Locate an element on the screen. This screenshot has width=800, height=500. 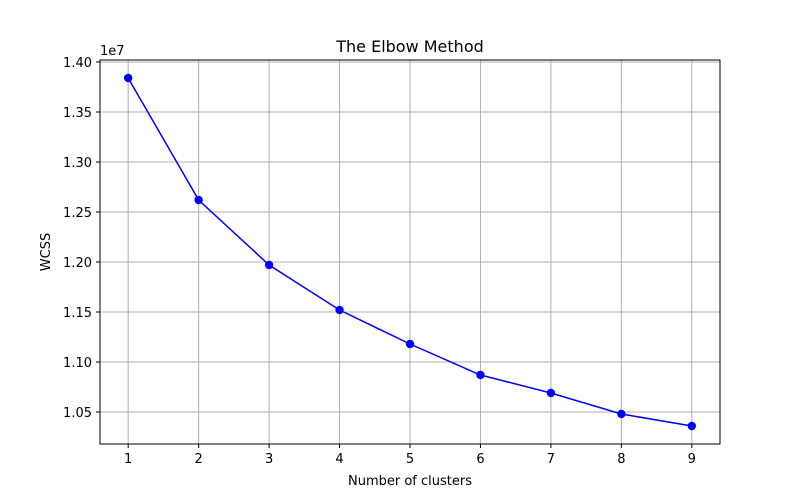
y-tick-label: 1.25 is located at coordinates (77, 213).